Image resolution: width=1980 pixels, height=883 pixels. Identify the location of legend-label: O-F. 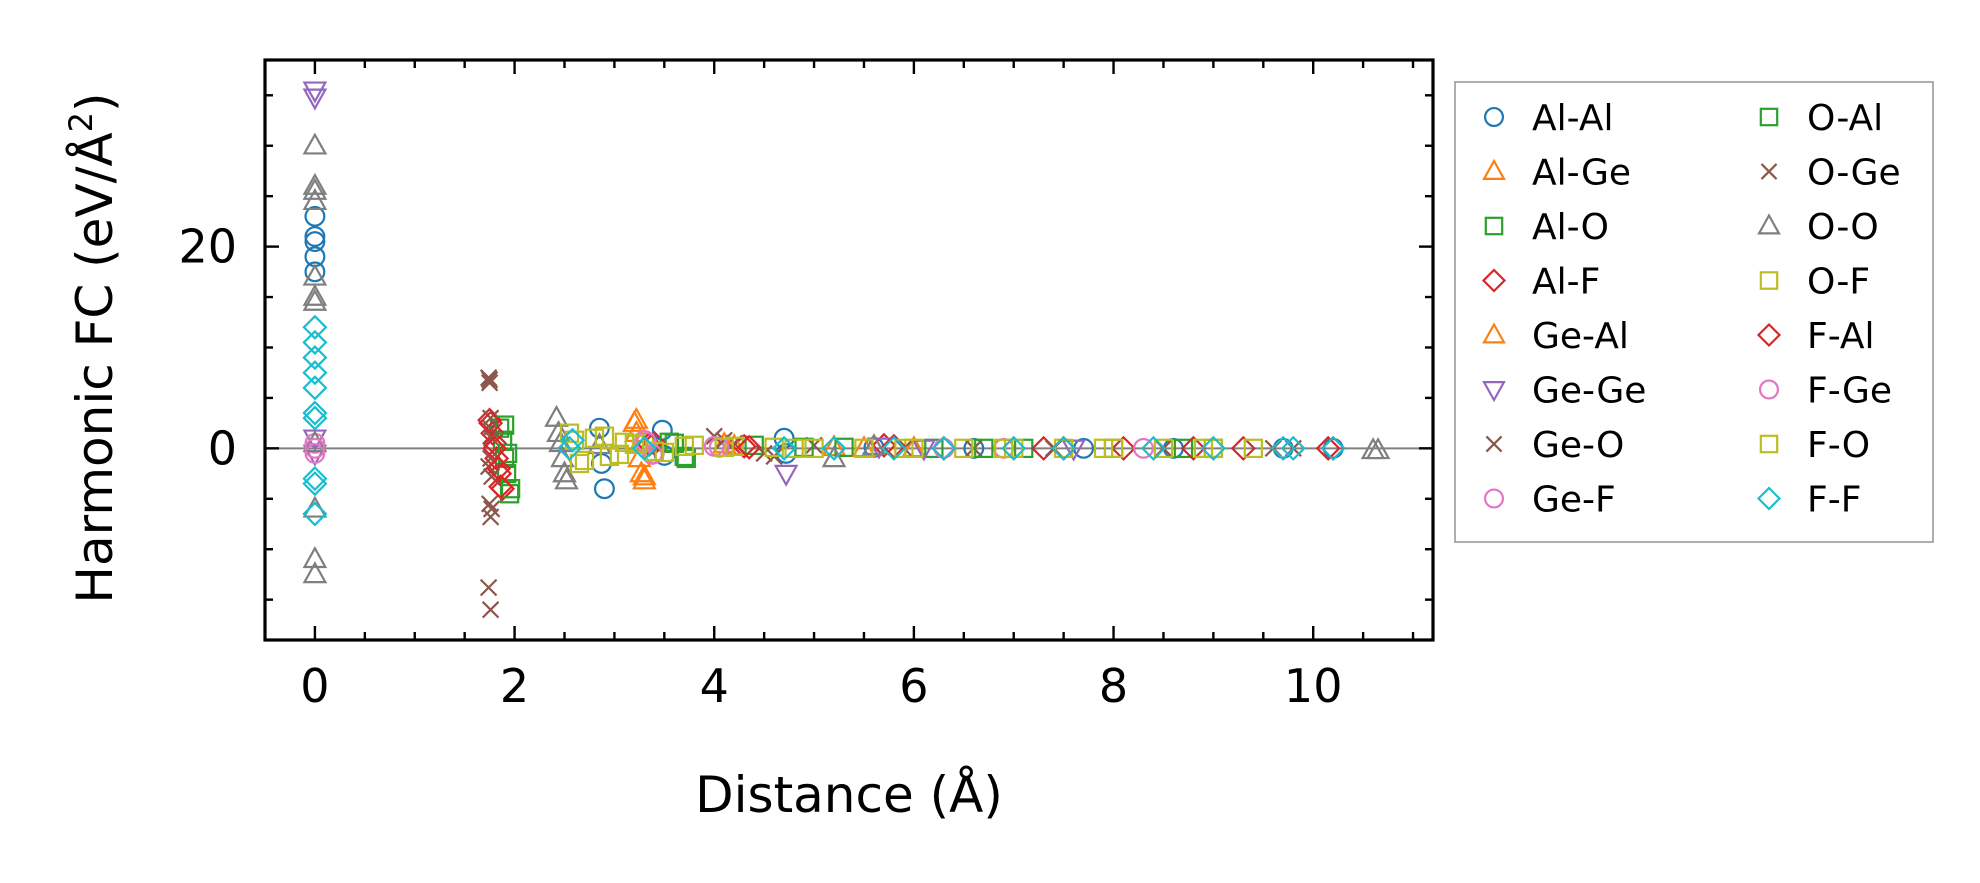
(1838, 282).